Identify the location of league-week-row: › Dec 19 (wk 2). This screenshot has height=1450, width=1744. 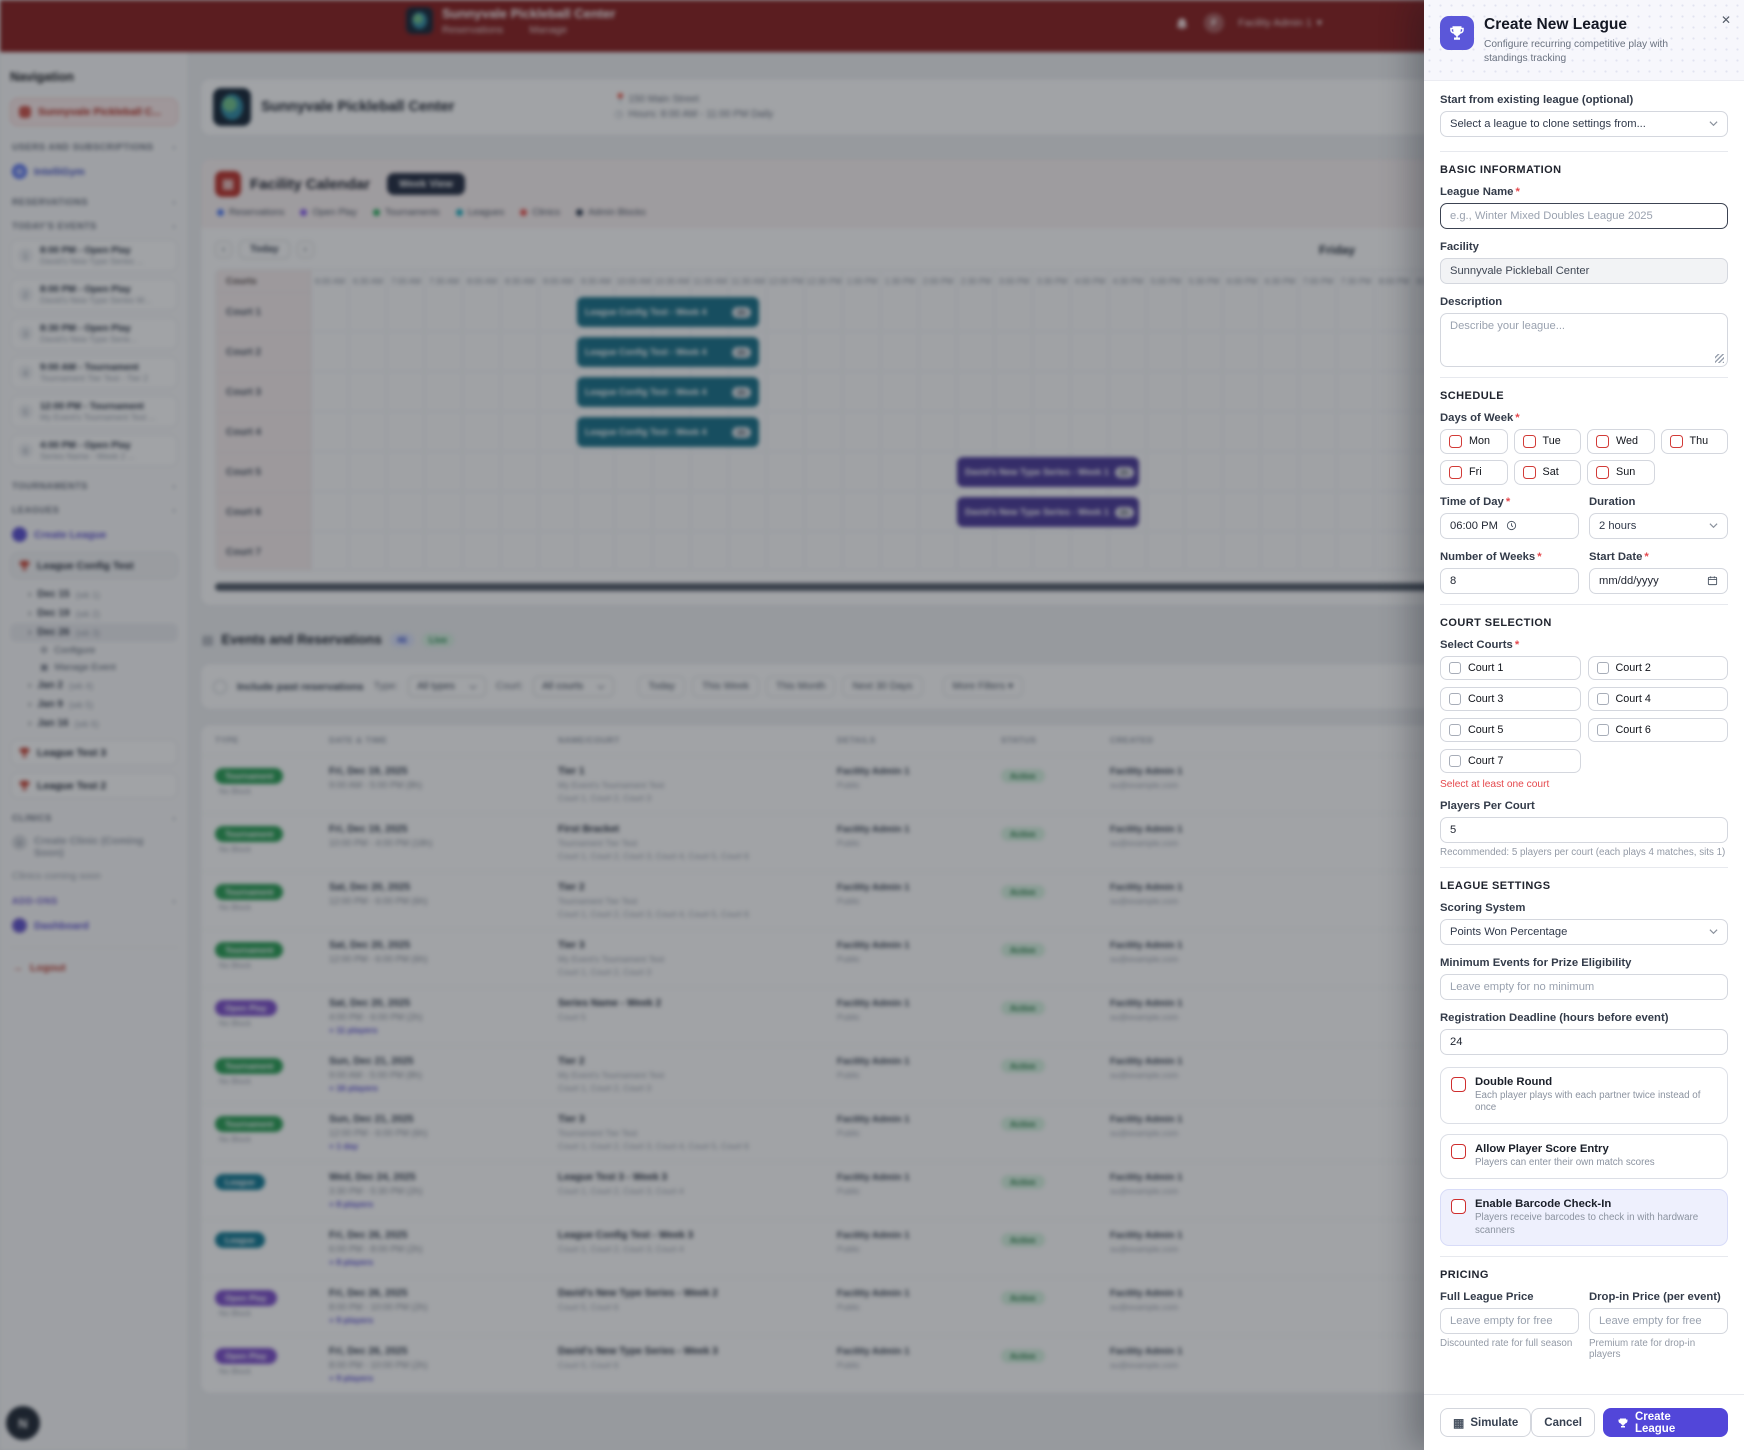
(94, 613).